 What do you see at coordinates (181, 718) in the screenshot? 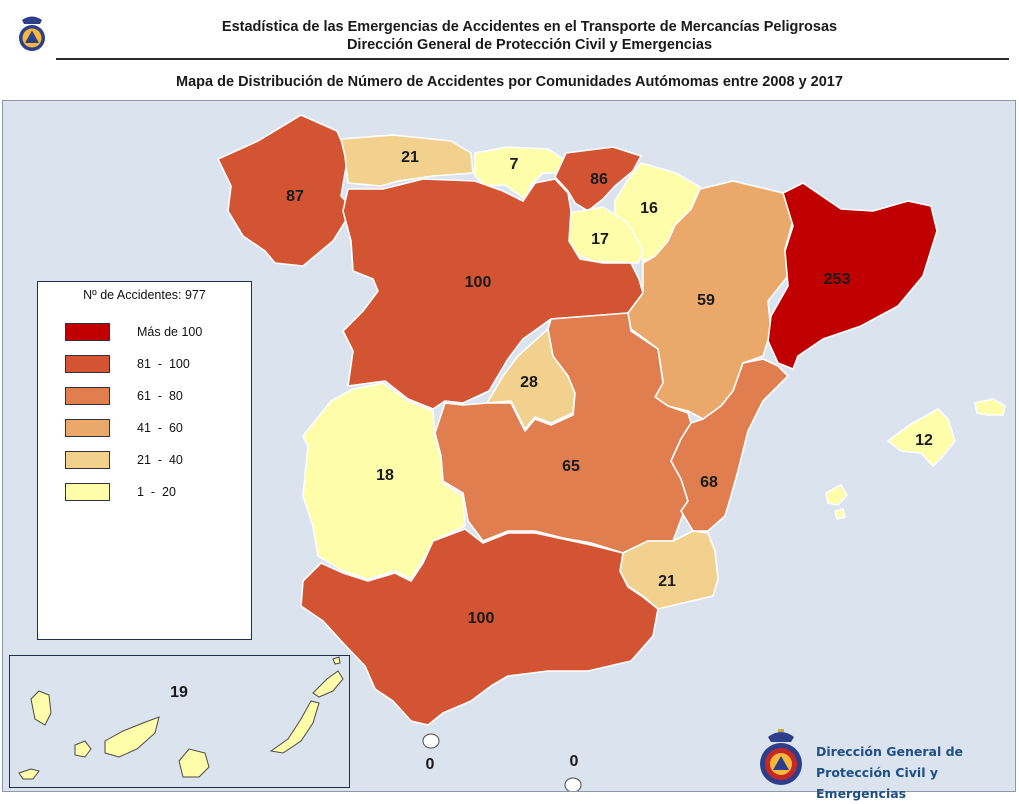
I see `region-canarias` at bounding box center [181, 718].